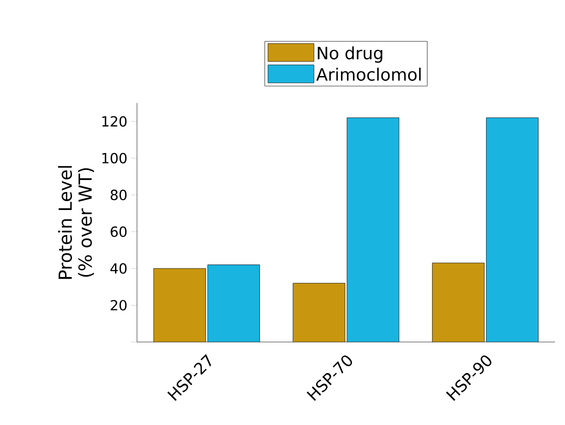  What do you see at coordinates (114, 158) in the screenshot?
I see `y-tick-label: 100` at bounding box center [114, 158].